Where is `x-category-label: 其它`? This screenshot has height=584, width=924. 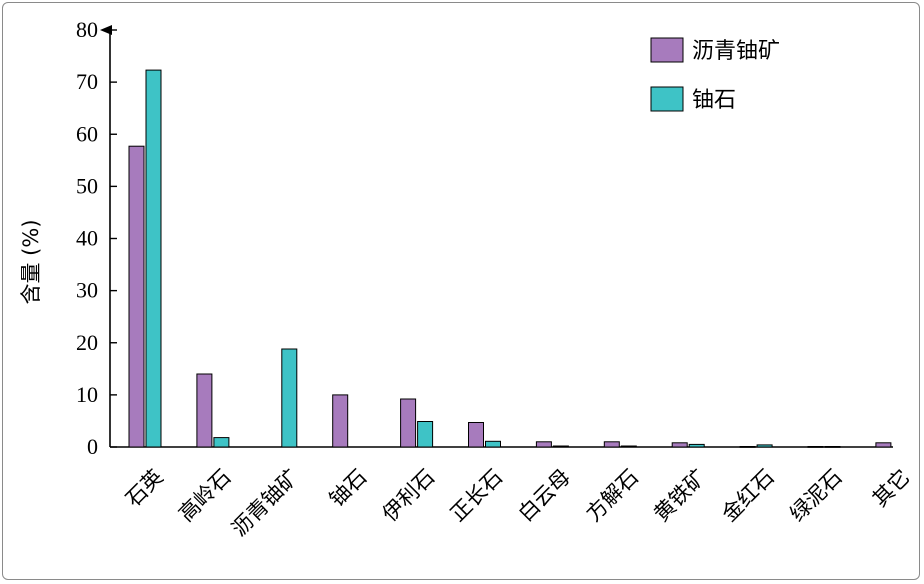
x-category-label: 其它 is located at coordinates (891, 488).